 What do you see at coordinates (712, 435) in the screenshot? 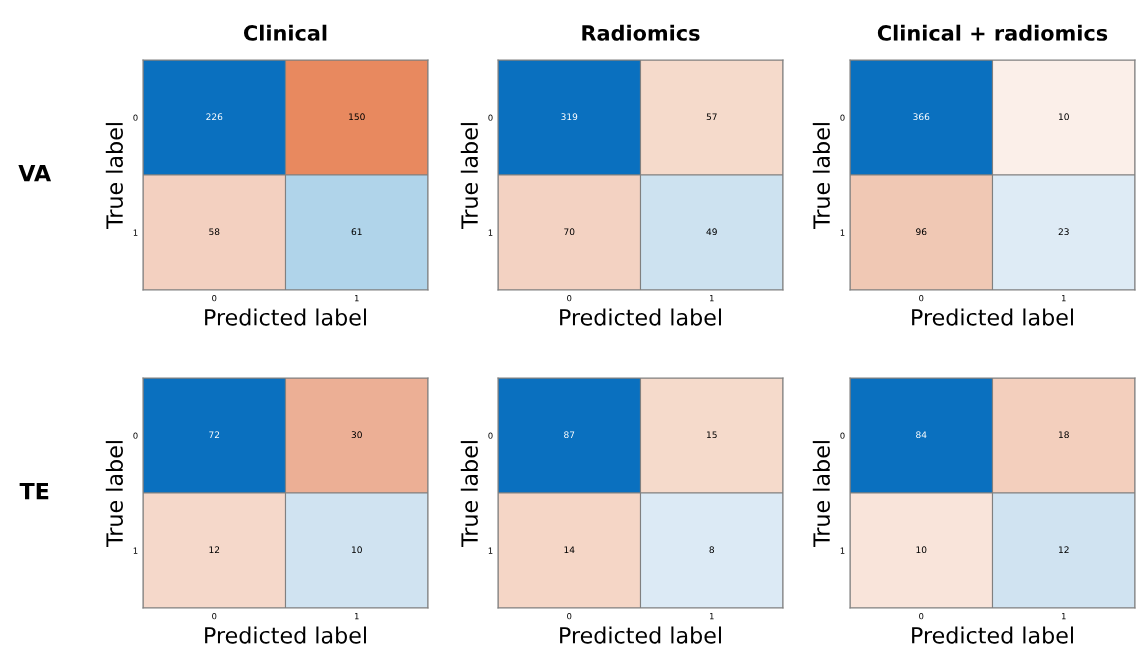
I see `data-label: 15` at bounding box center [712, 435].